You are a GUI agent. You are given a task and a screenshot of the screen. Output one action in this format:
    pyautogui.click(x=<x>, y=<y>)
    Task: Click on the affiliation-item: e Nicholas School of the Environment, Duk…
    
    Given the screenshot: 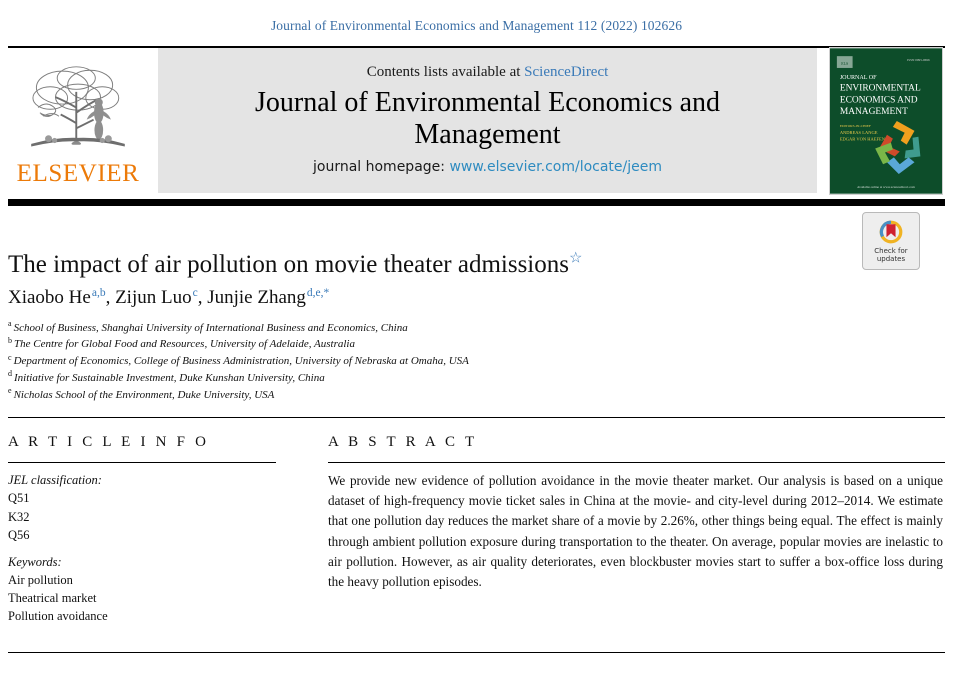 What is the action you would take?
    pyautogui.click(x=476, y=394)
    